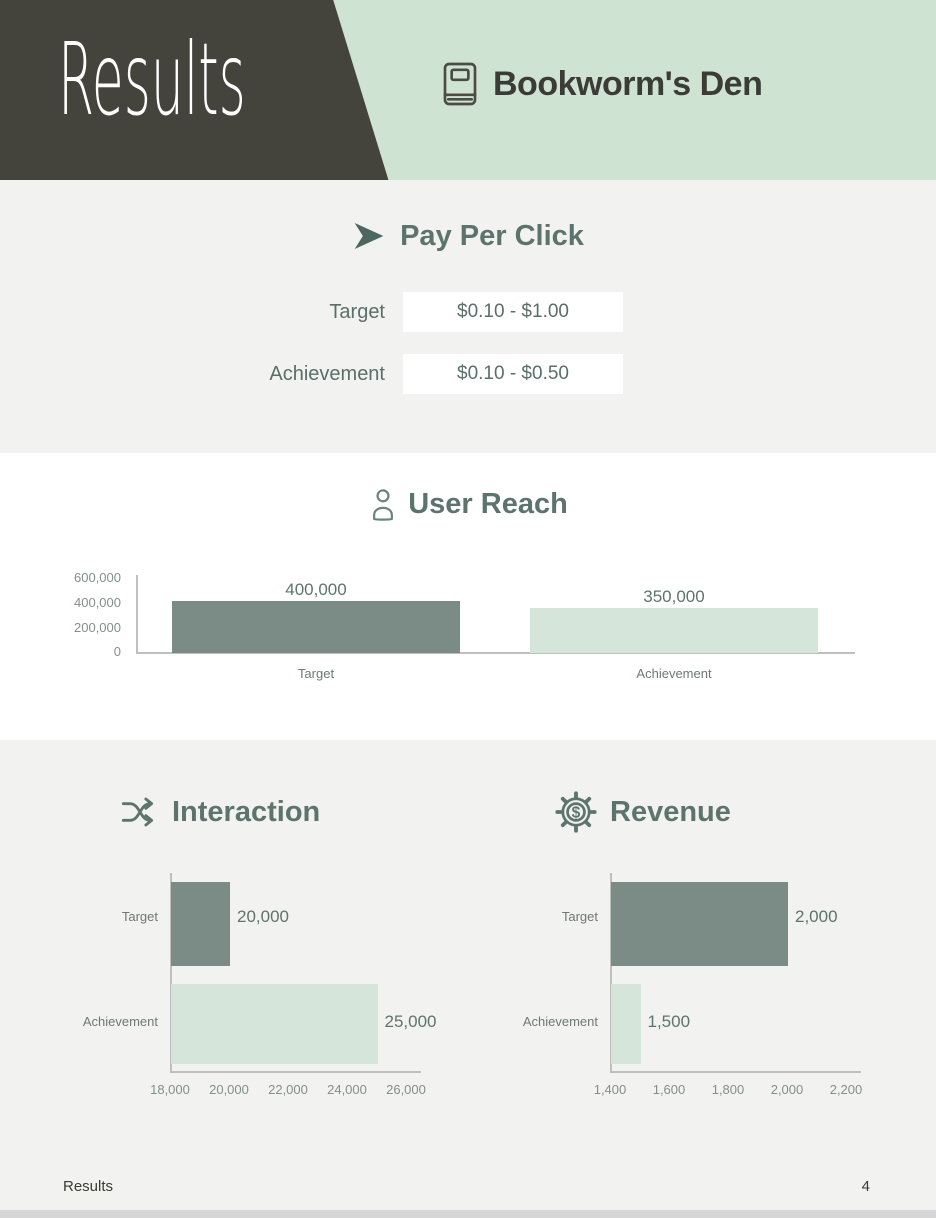  What do you see at coordinates (669, 1089) in the screenshot?
I see `x-tick: 1,600` at bounding box center [669, 1089].